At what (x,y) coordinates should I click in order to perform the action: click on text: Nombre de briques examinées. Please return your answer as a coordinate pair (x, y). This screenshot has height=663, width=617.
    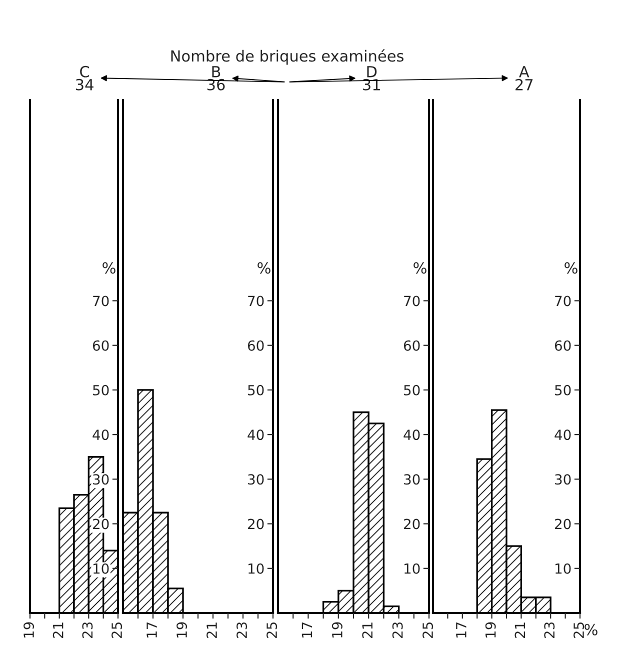
    Looking at the image, I should click on (287, 57).